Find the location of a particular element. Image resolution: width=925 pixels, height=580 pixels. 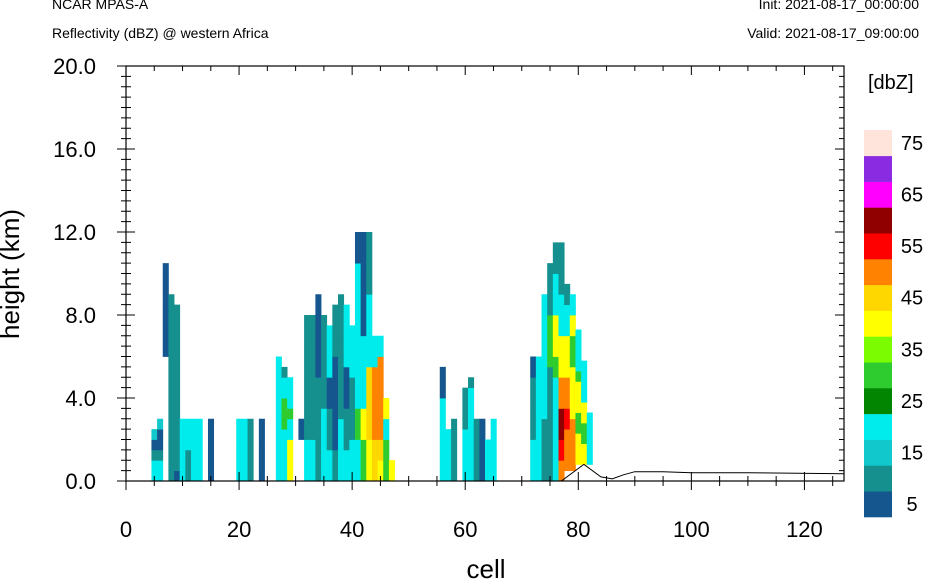

terrain-line is located at coordinates (485, 472).